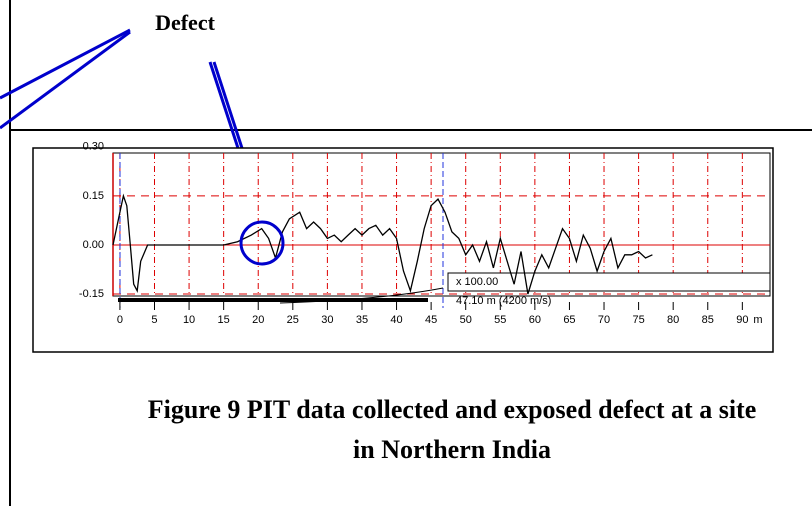  Describe the element at coordinates (224, 320) in the screenshot. I see `x-tick-label: 15` at that location.